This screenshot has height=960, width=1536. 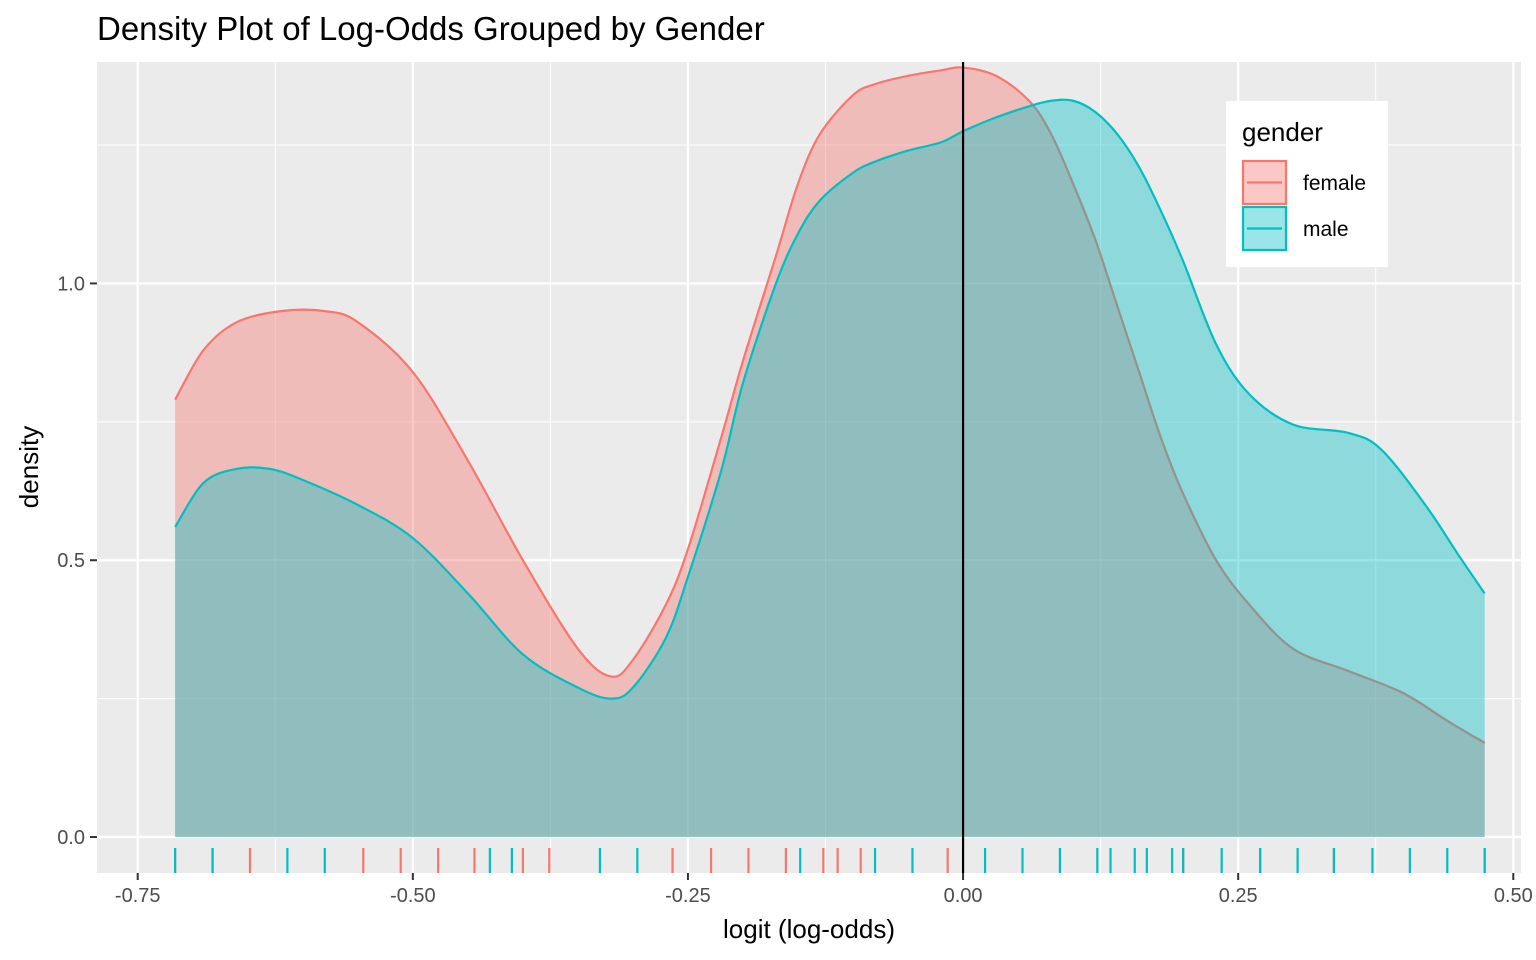 I want to click on x-axis-ticks: -0.75 -0.50 -0.25 0.00 0.25 0.50, so click(x=824, y=890).